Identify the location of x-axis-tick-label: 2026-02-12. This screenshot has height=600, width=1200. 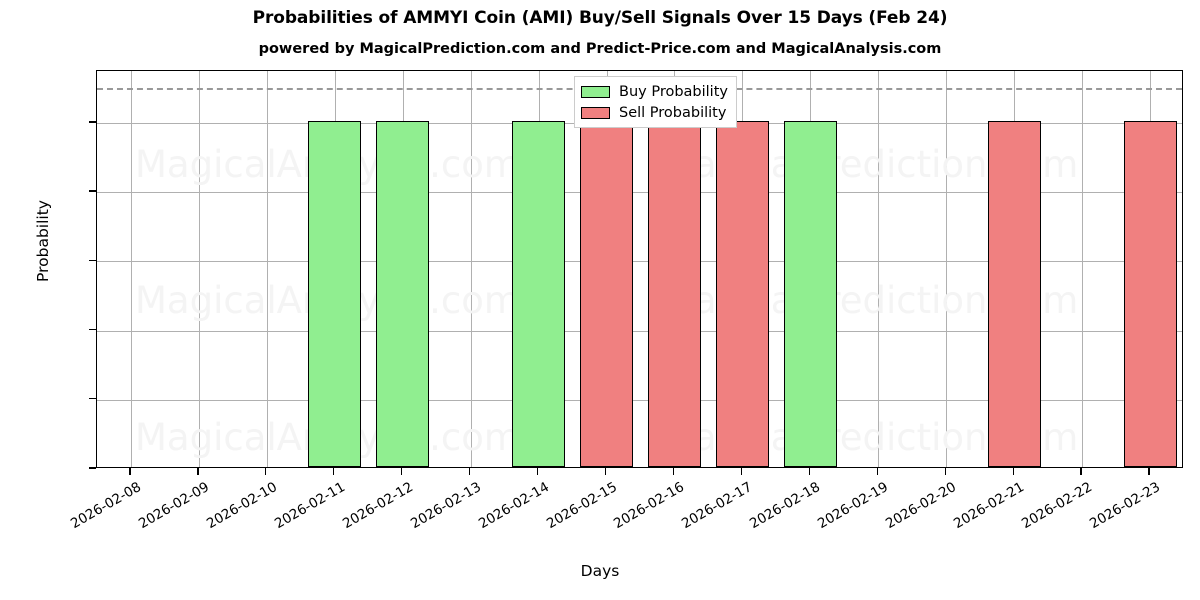
(377, 506).